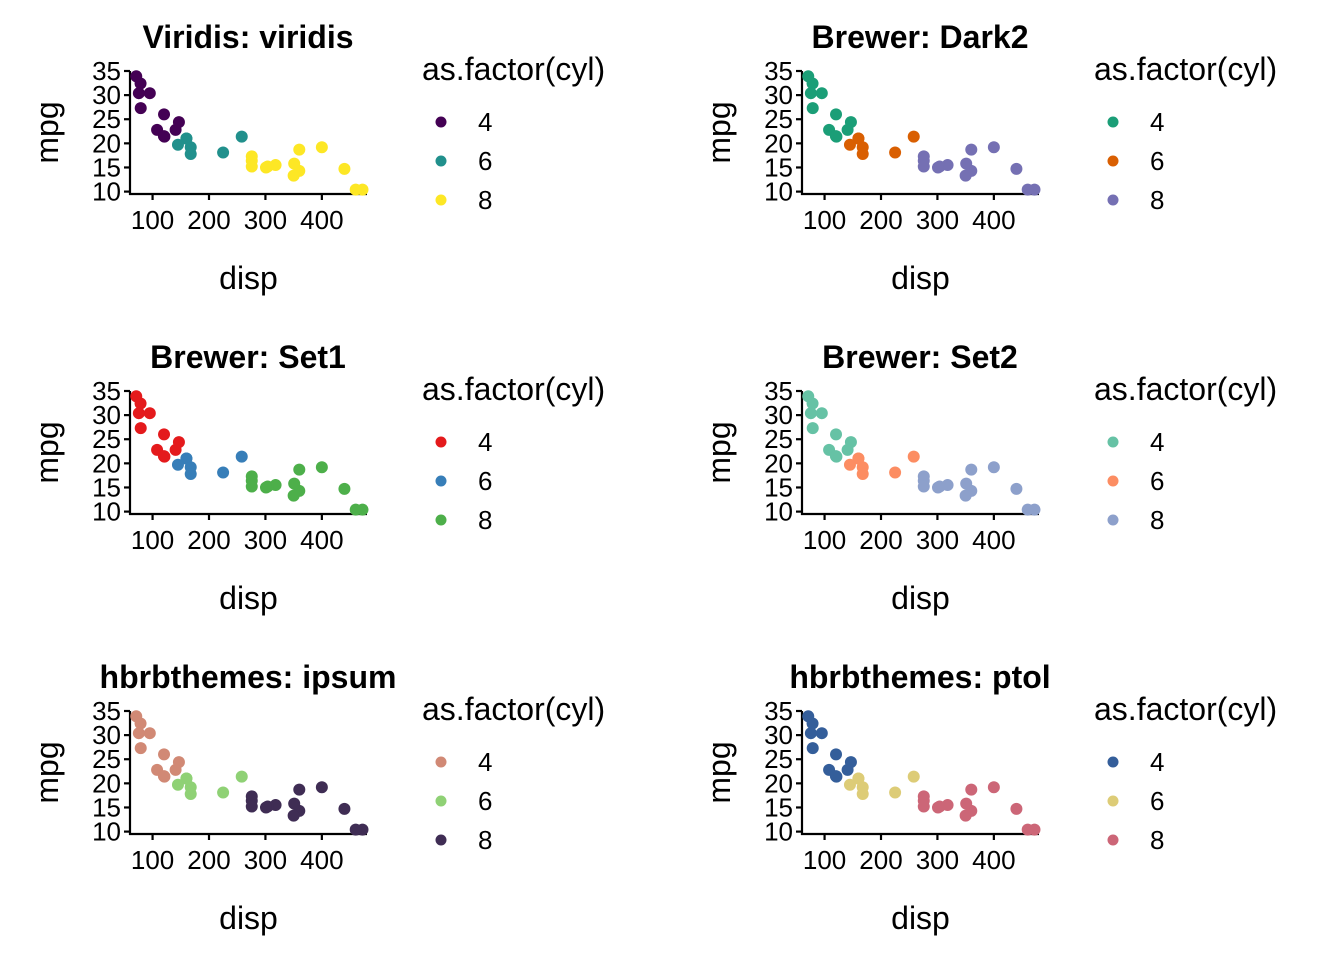 The width and height of the screenshot is (1344, 960). I want to click on legend-label: 8, so click(485, 200).